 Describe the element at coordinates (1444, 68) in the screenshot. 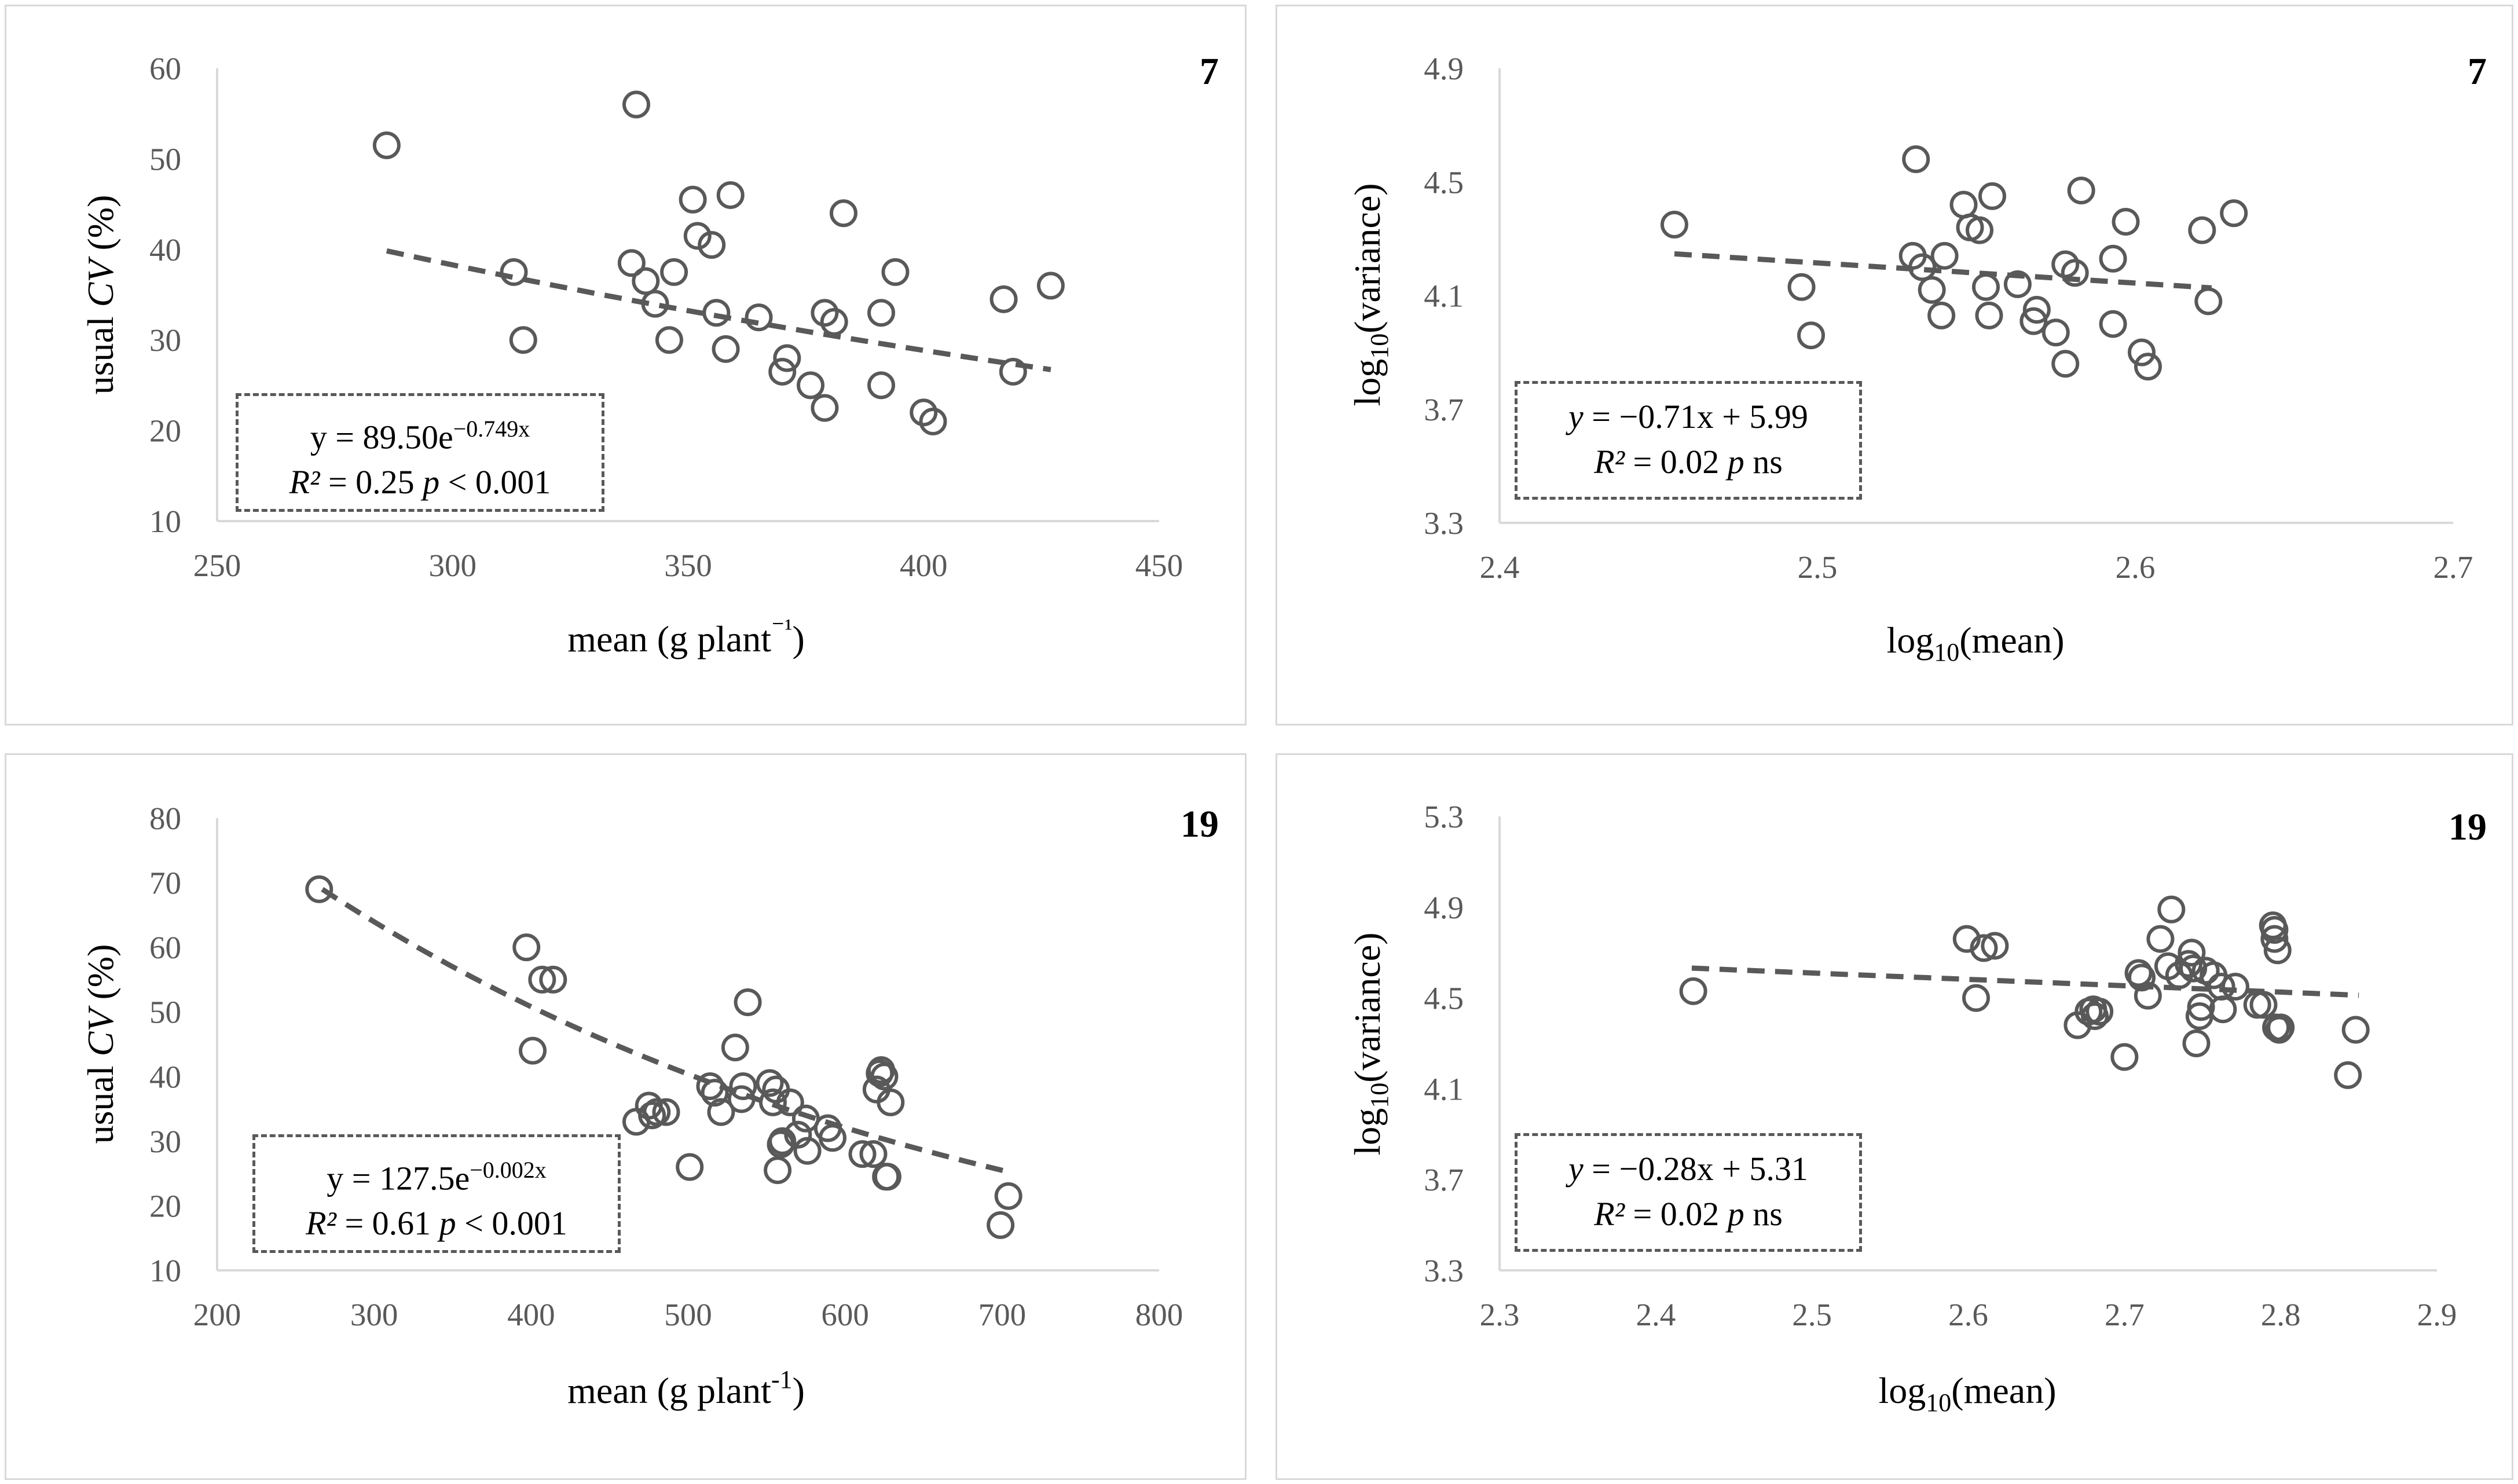

I see `y-tick-label: 4.9` at that location.